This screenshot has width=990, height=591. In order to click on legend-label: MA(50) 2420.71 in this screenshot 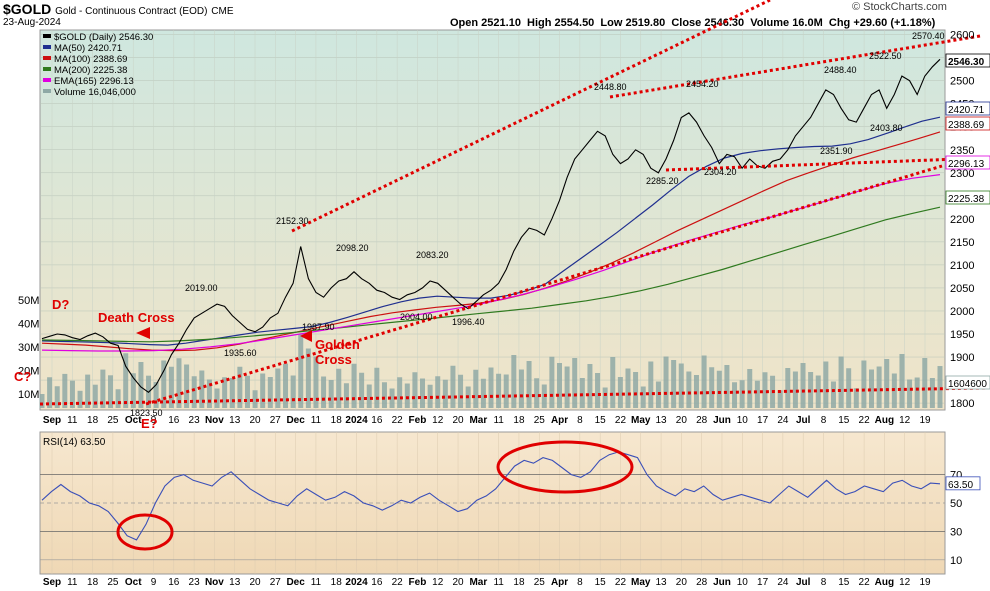, I will do `click(88, 48)`.